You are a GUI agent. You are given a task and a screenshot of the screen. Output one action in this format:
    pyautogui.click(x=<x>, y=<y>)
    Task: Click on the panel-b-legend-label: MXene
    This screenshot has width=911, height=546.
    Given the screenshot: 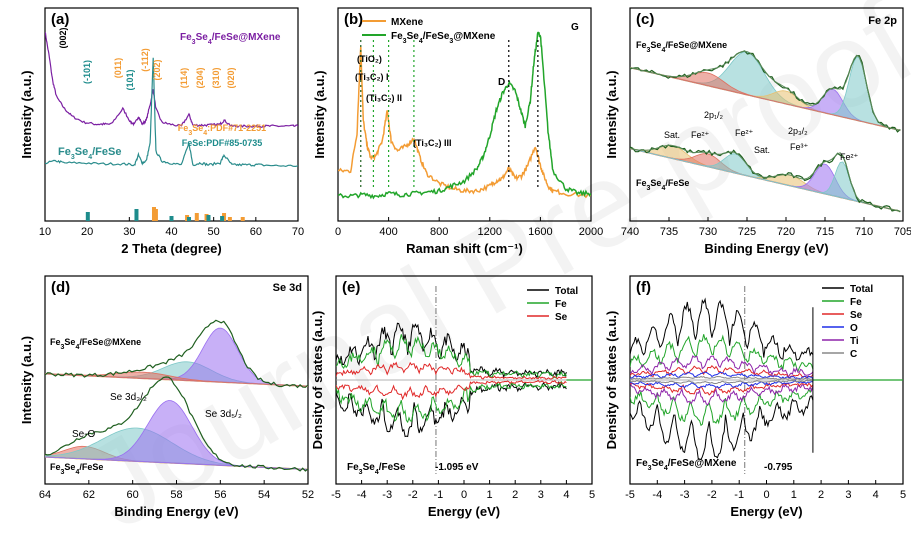 What is the action you would take?
    pyautogui.click(x=407, y=22)
    